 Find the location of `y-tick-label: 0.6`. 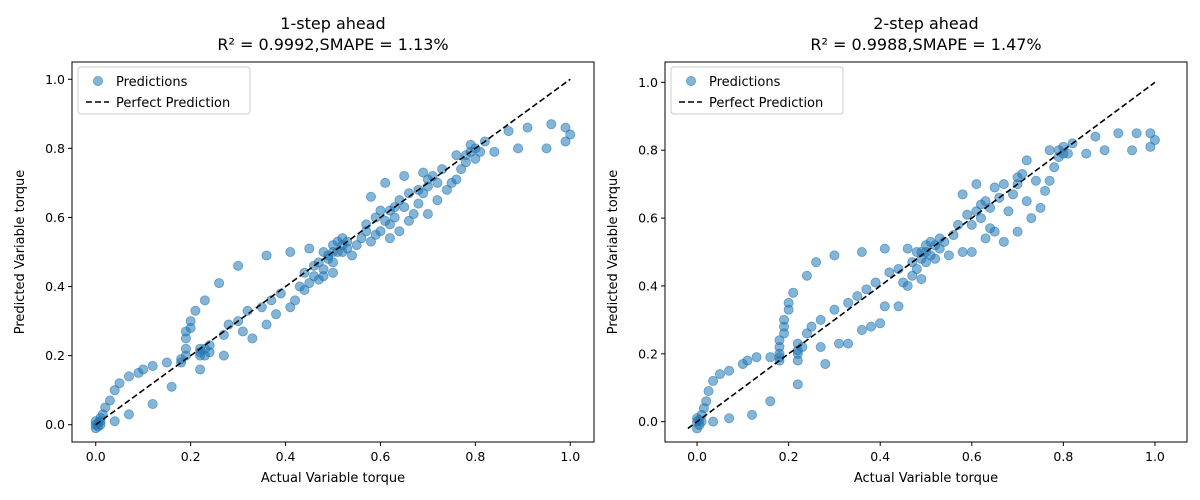

y-tick-label: 0.6 is located at coordinates (648, 218).